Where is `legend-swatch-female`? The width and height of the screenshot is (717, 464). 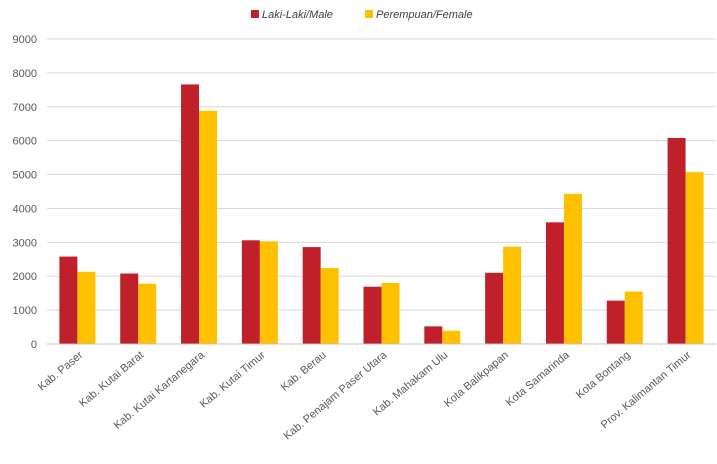
legend-swatch-female is located at coordinates (369, 14).